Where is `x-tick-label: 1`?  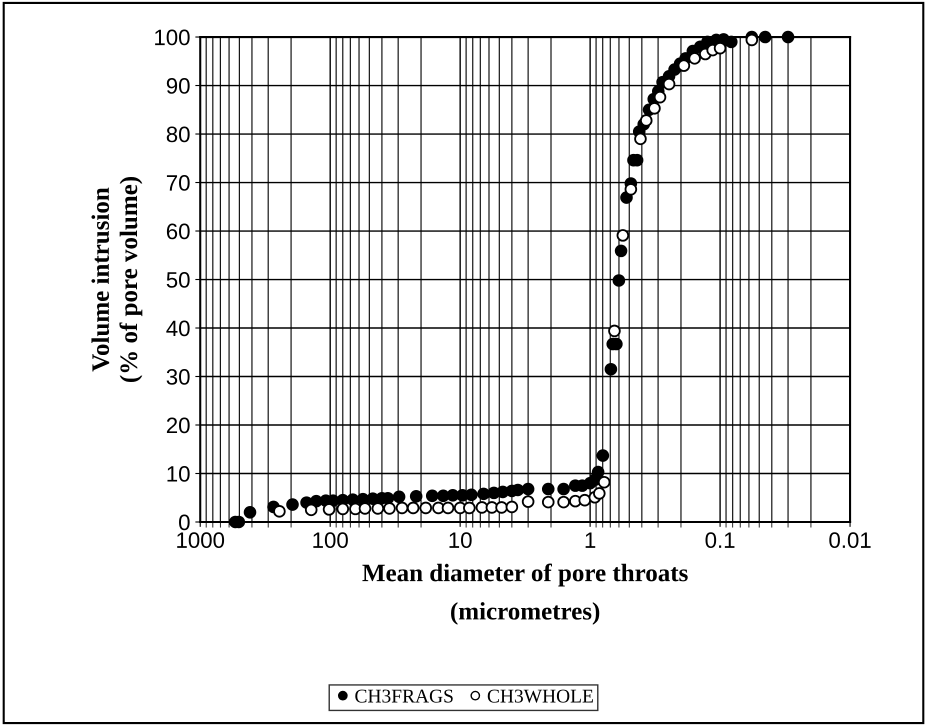
x-tick-label: 1 is located at coordinates (591, 540).